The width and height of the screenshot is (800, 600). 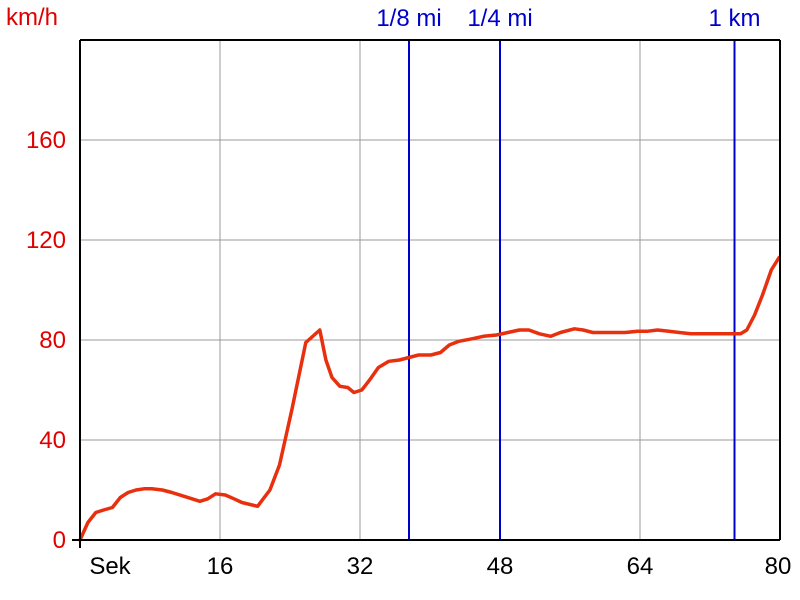 What do you see at coordinates (46, 240) in the screenshot?
I see `y-tick-label: 120` at bounding box center [46, 240].